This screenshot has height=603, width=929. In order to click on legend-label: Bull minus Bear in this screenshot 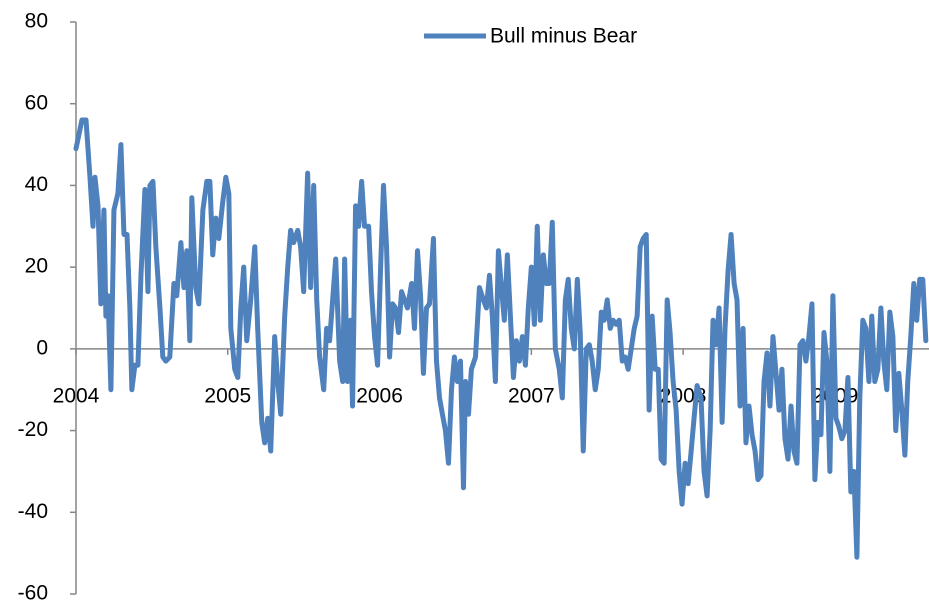, I will do `click(563, 36)`.